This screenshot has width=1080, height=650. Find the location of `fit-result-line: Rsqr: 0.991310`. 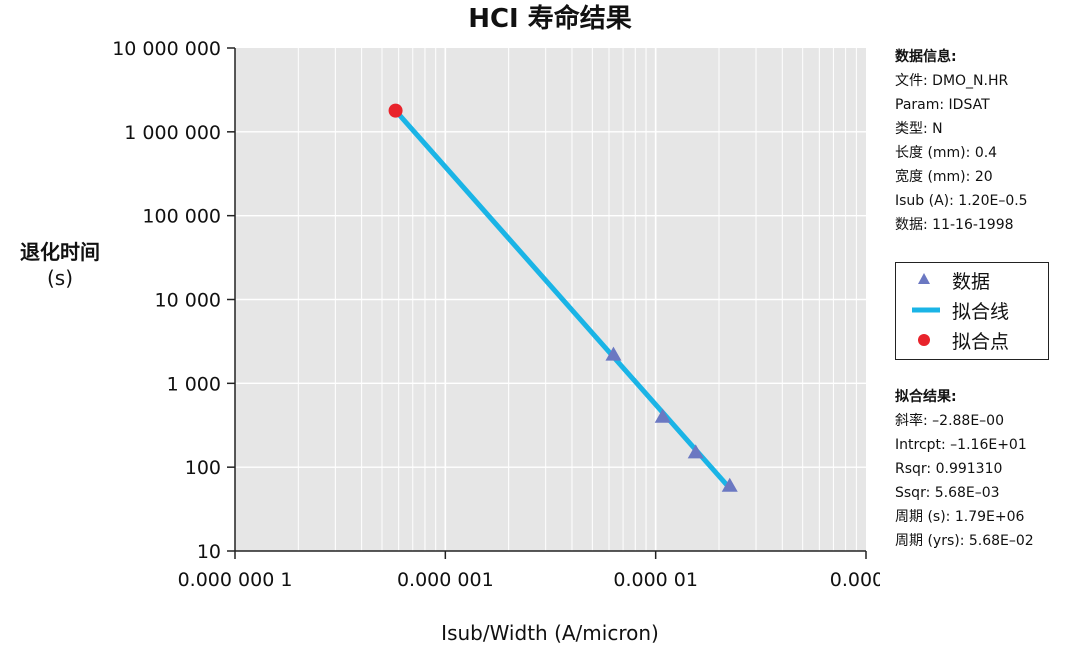

fit-result-line: Rsqr: 0.991310 is located at coordinates (949, 469).